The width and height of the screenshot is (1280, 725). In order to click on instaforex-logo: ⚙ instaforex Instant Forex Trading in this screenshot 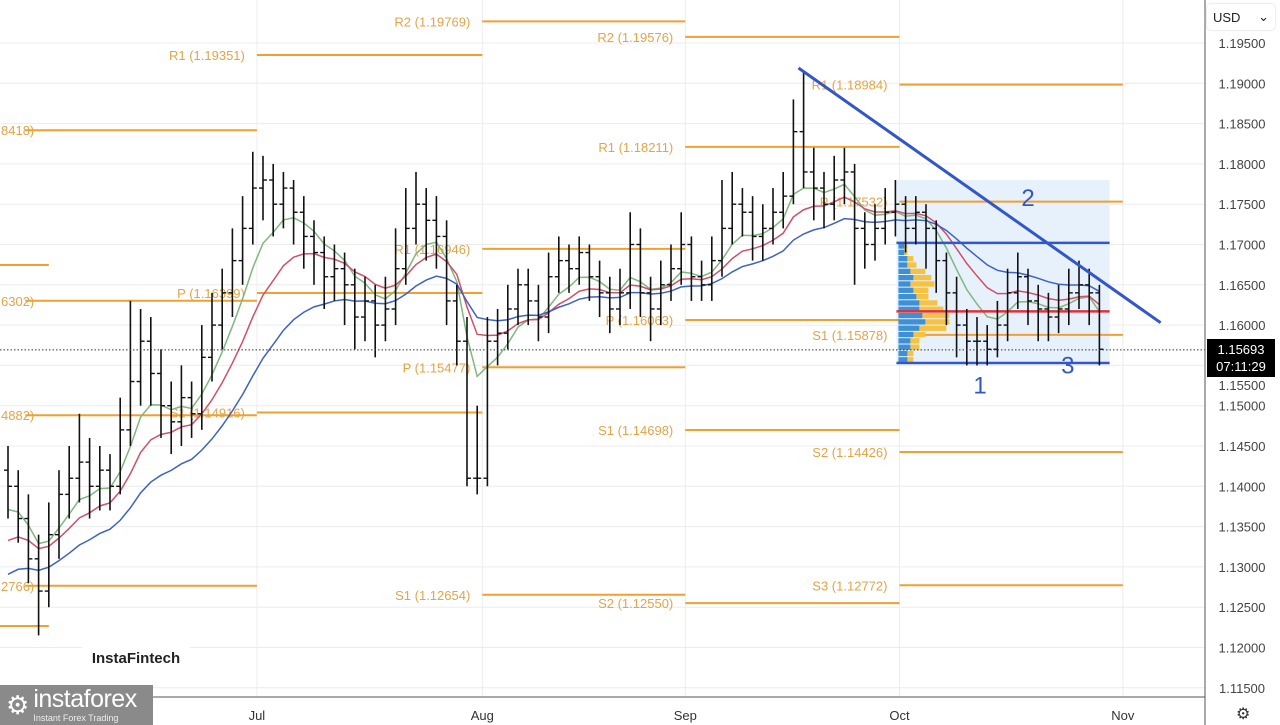, I will do `click(76, 705)`.